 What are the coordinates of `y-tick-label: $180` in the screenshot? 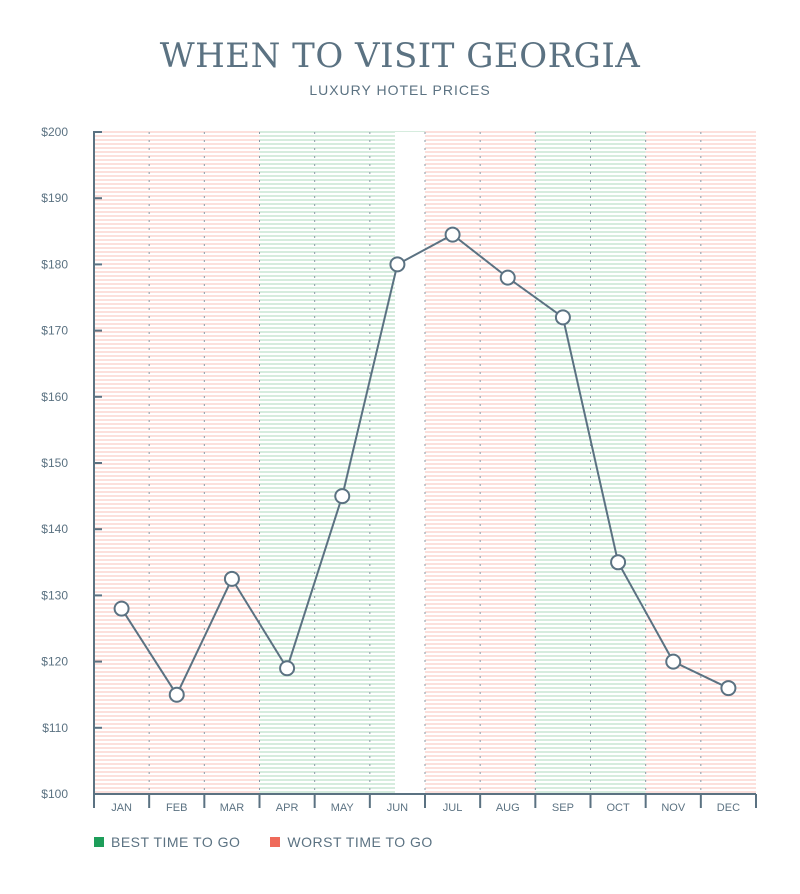 It's located at (54, 264).